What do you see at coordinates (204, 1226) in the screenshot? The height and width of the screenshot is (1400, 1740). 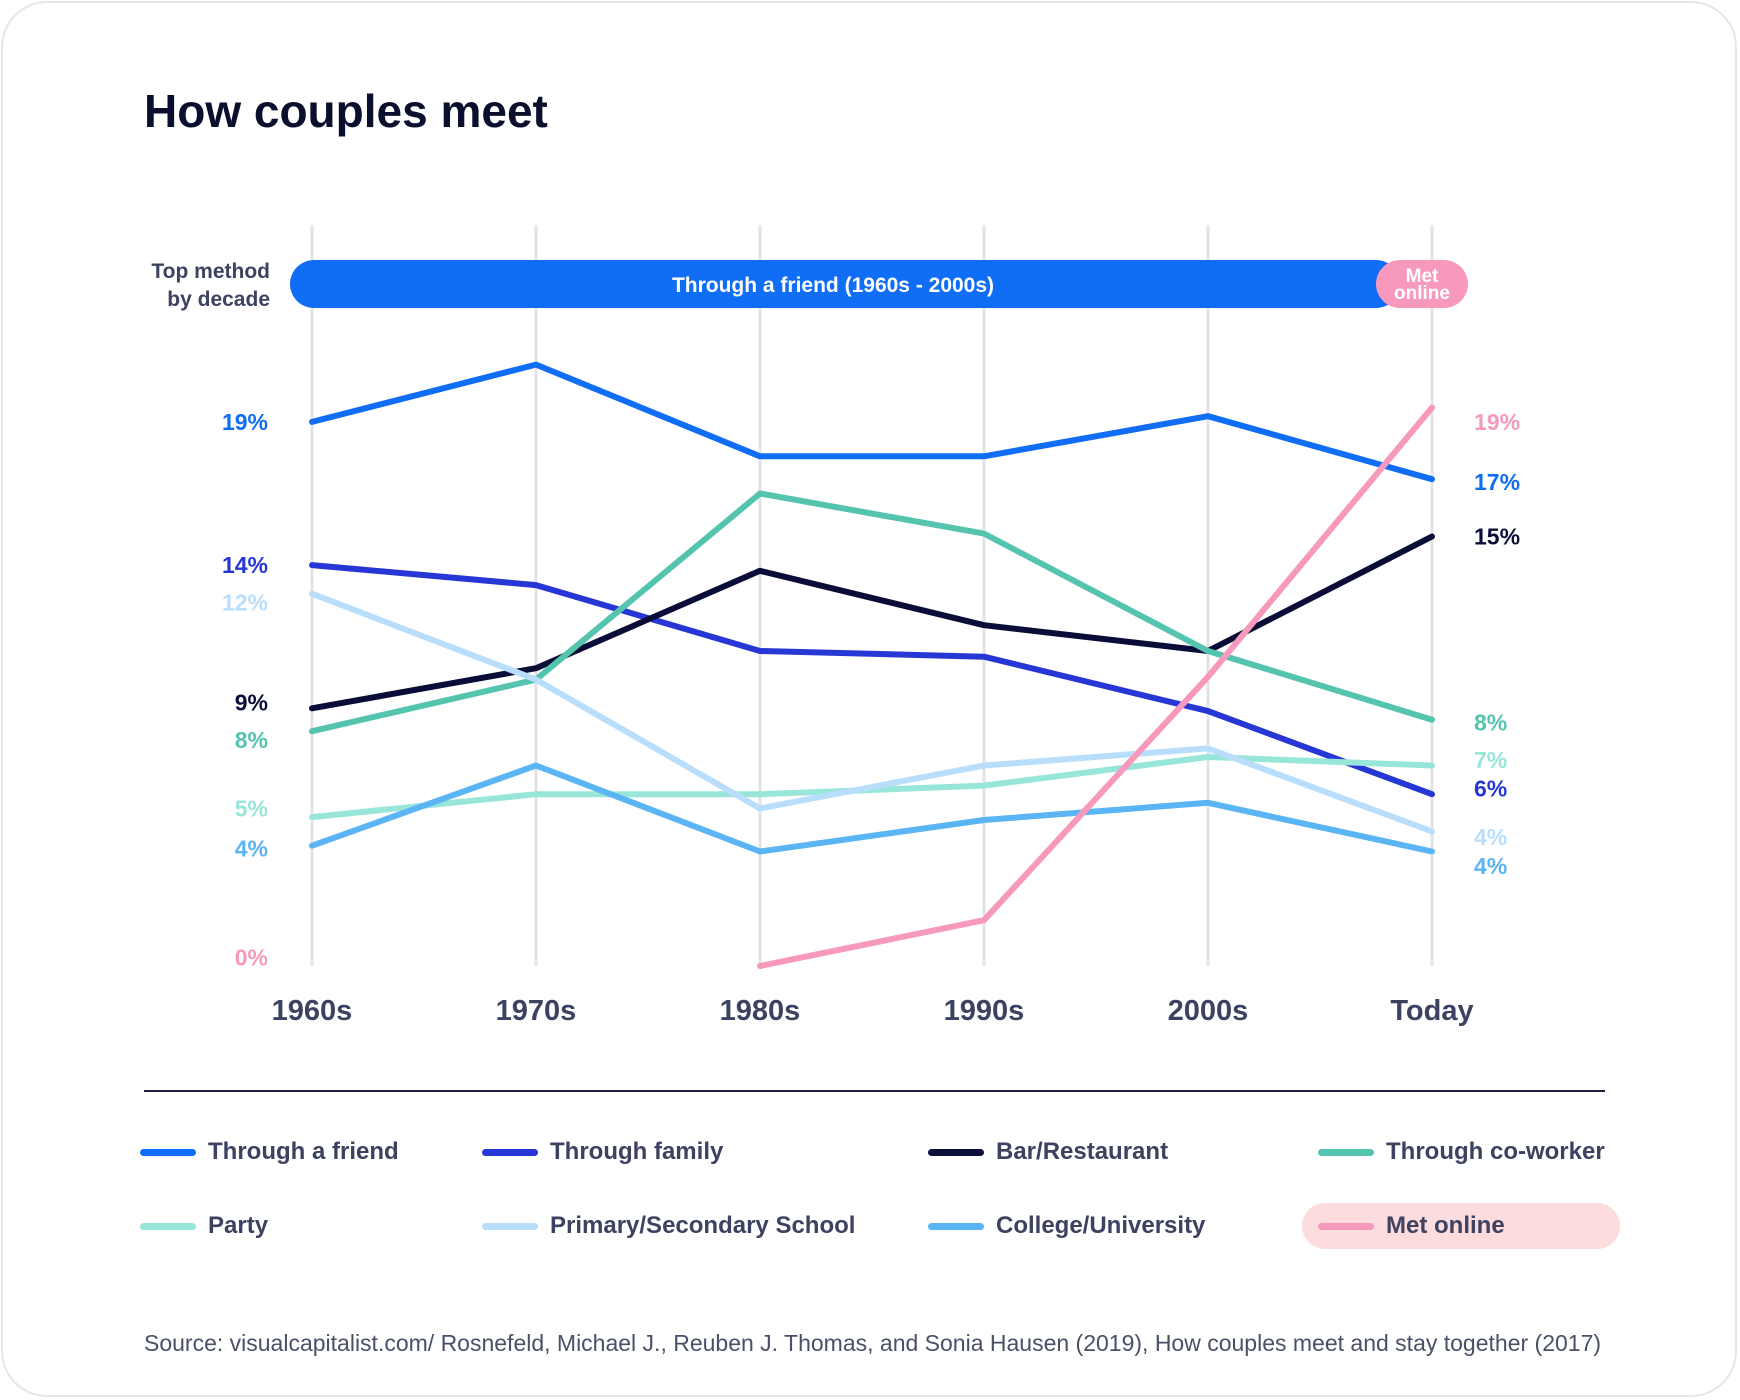 I see `legend-item: Party` at bounding box center [204, 1226].